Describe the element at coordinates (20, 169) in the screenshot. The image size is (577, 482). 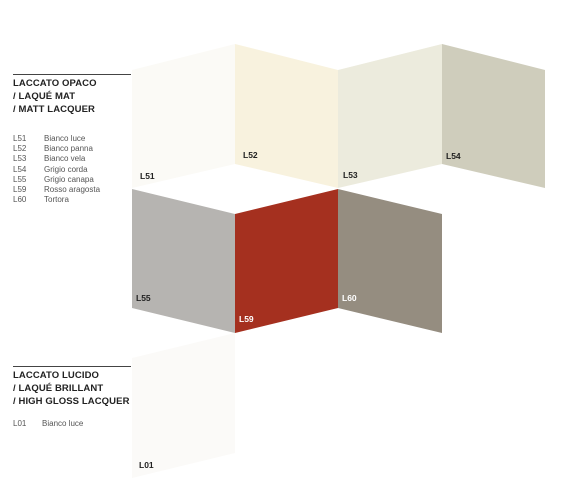
I see `color-code: L54` at that location.